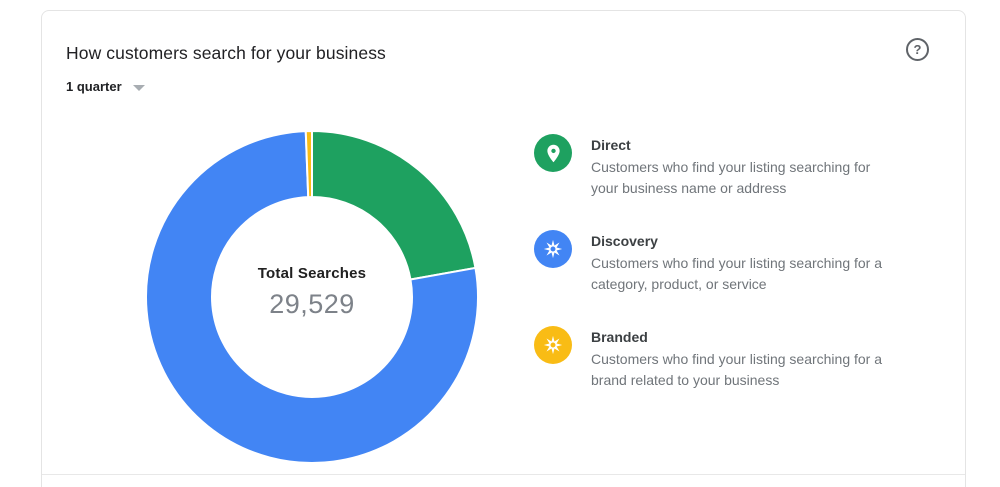 The width and height of the screenshot is (1000, 487). What do you see at coordinates (503, 474) in the screenshot?
I see `section-divider` at bounding box center [503, 474].